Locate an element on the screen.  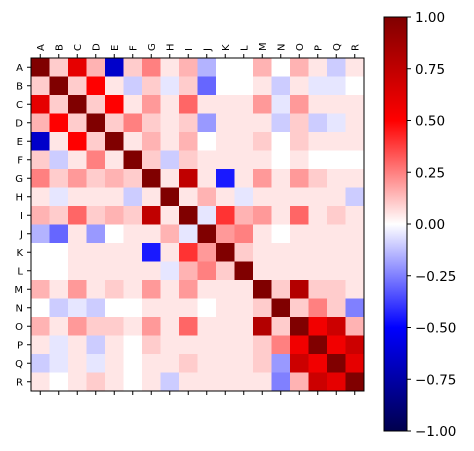
heatmap-cell-P-G is located at coordinates (151, 345).